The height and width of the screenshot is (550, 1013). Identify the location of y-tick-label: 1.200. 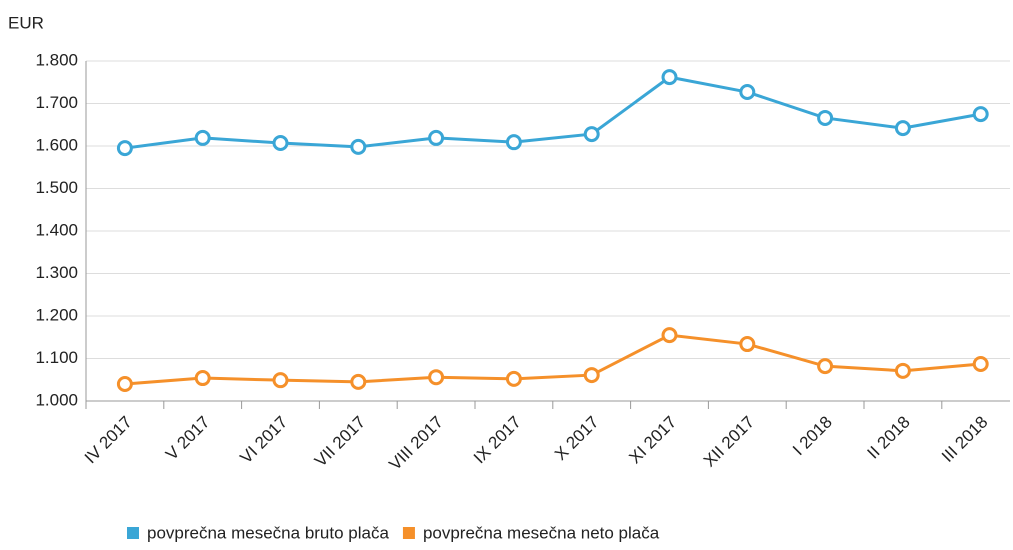
(56, 314).